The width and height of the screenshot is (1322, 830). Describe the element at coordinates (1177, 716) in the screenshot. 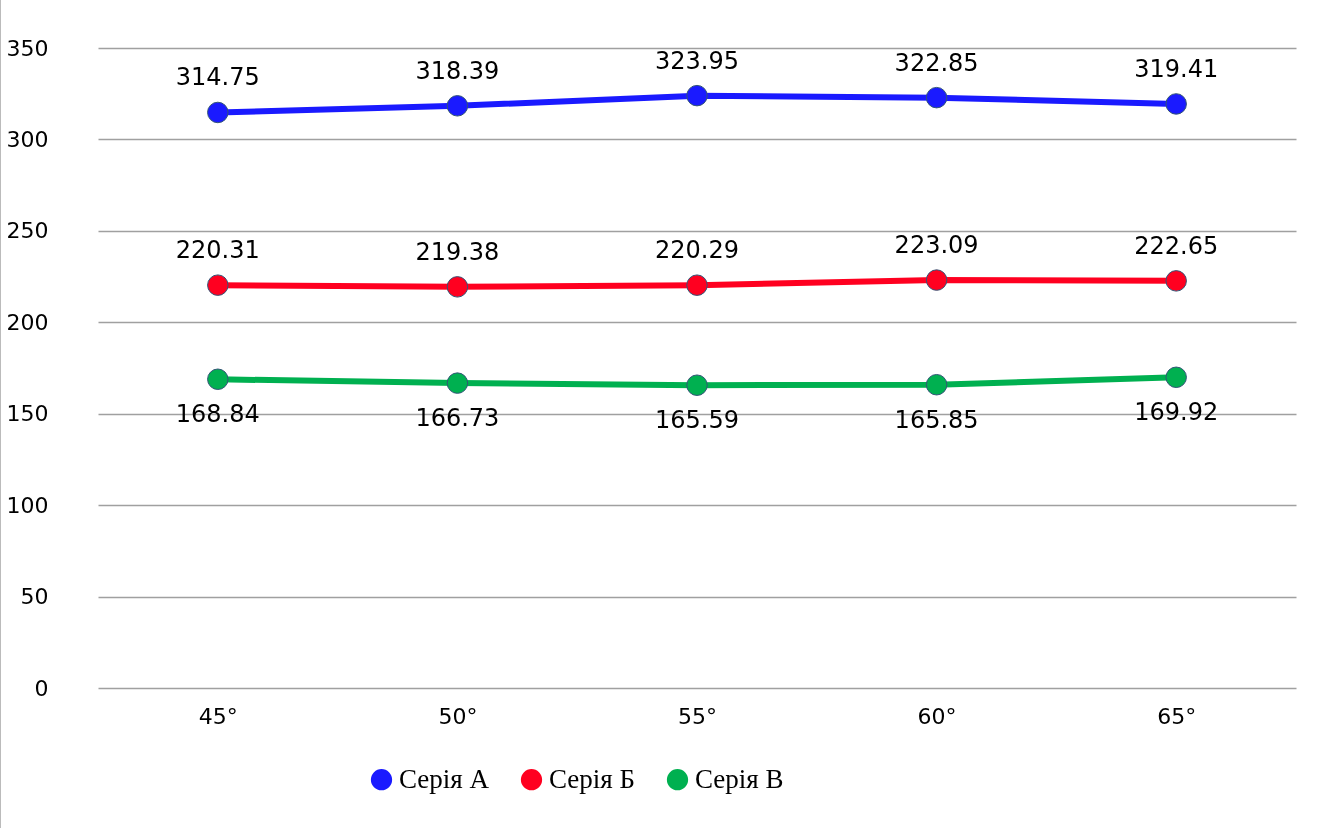

I see `x-tick-label: 65°` at that location.